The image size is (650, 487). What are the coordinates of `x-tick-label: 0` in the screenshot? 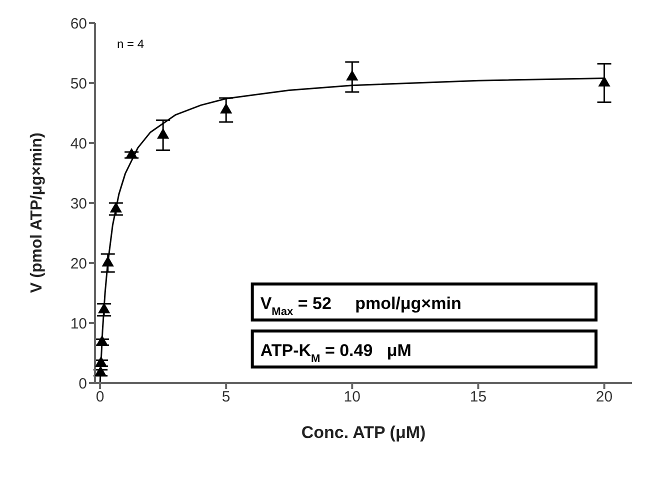 It's located at (100, 397).